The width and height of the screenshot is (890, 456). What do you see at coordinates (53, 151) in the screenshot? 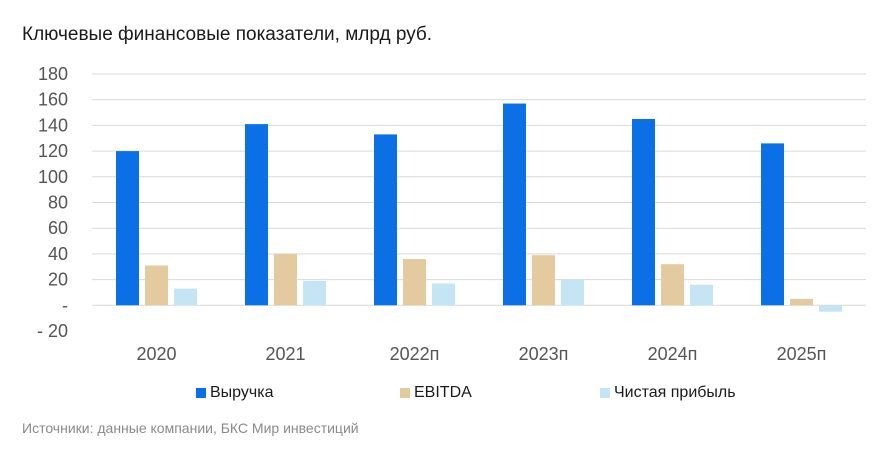
I see `y-tick-label: 120` at bounding box center [53, 151].